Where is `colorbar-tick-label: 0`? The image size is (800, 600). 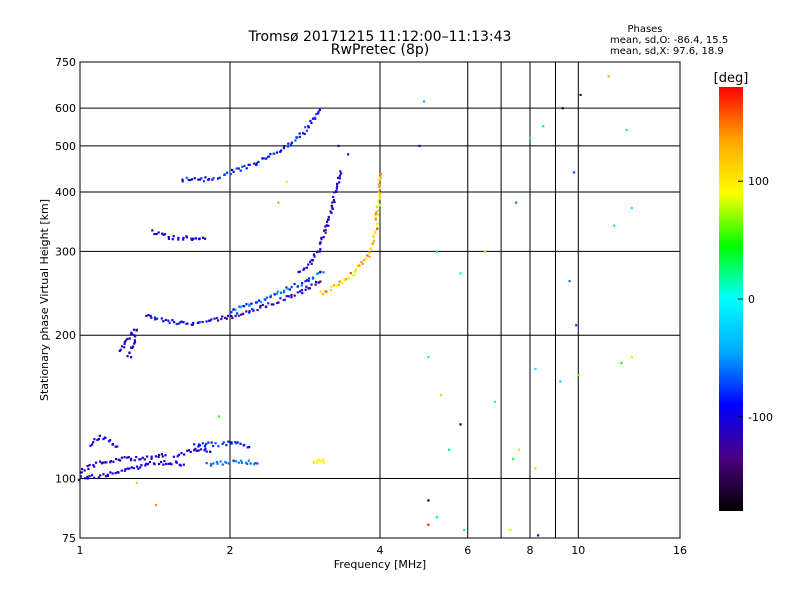
colorbar-tick-label: 0 is located at coordinates (751, 299).